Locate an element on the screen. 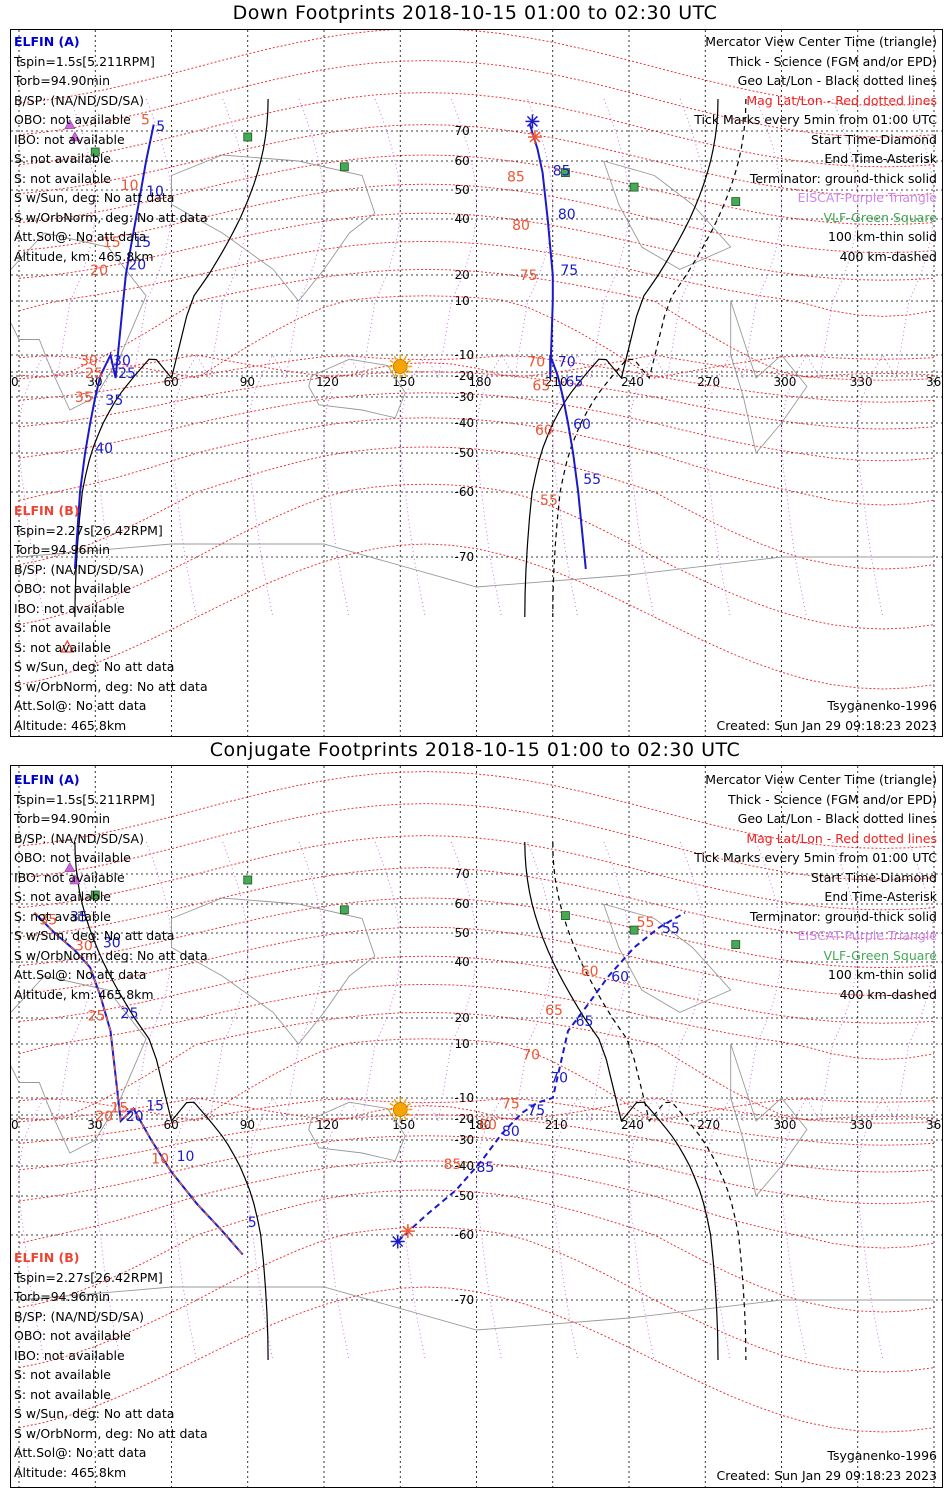 This screenshot has height=1500, width=950. created-label: Created: Sun Jan 29 09:18:23 2023 is located at coordinates (826, 725).